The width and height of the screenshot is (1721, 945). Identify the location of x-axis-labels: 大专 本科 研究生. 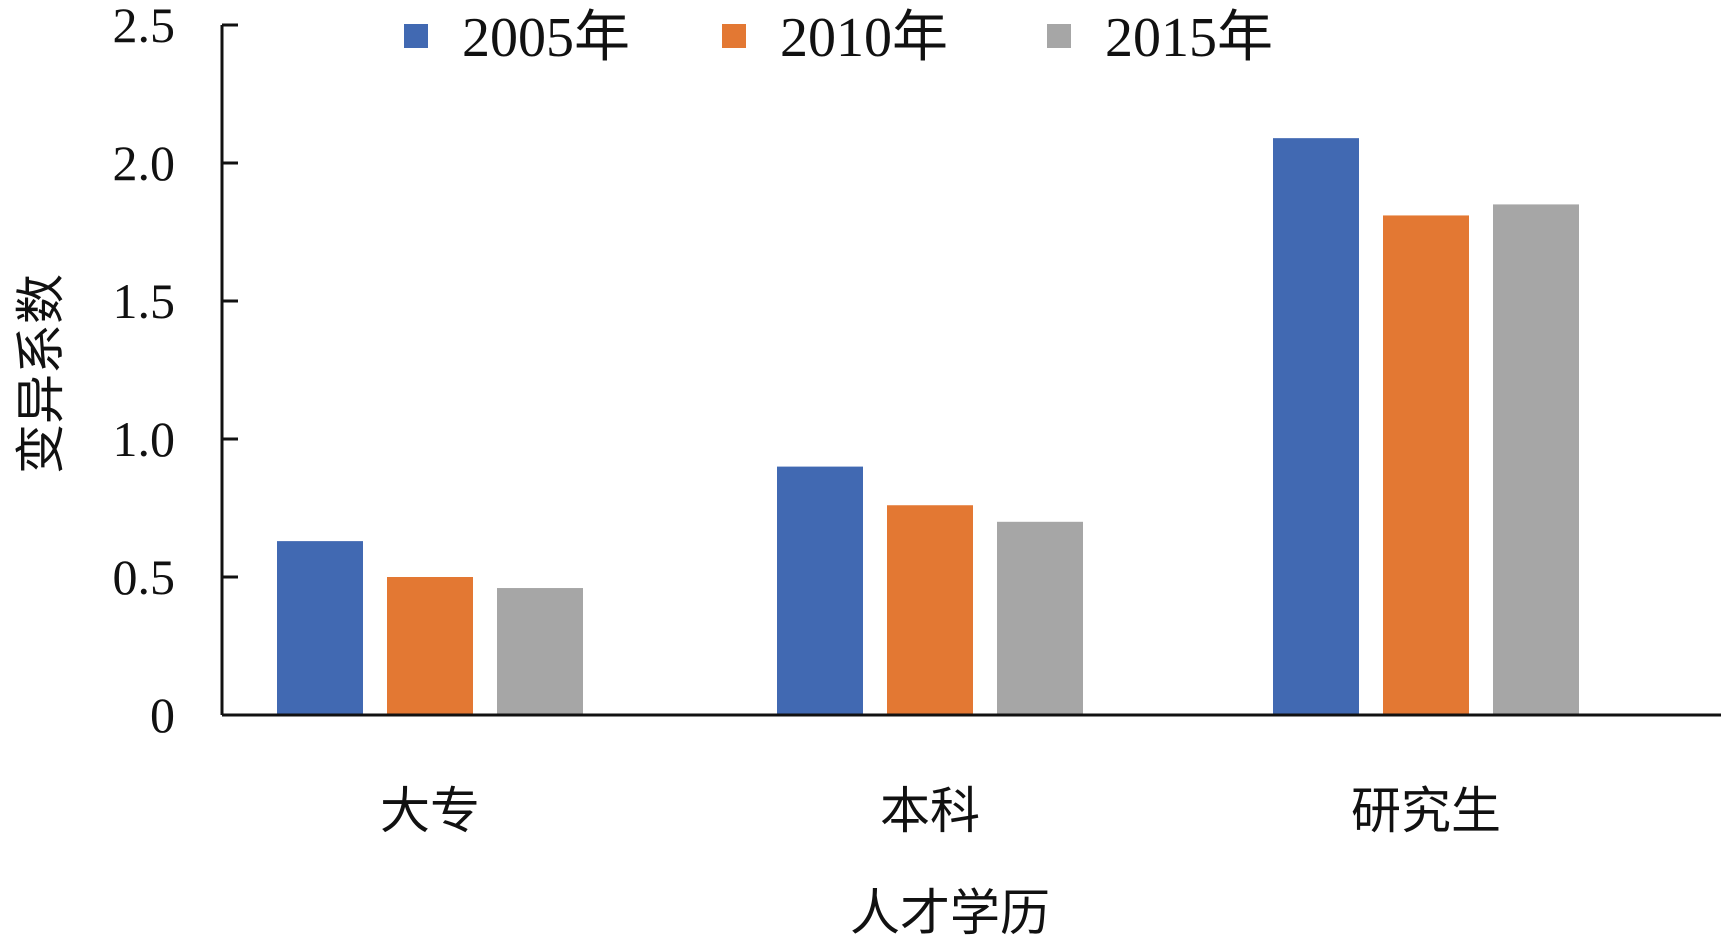
(940, 811).